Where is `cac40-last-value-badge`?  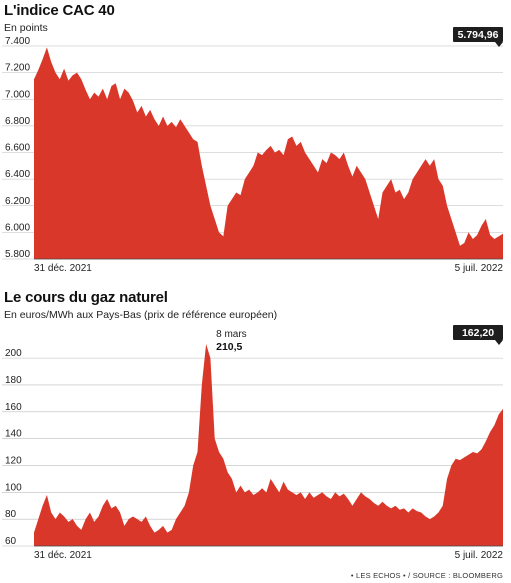
cac40-last-value-badge is located at coordinates (478, 34).